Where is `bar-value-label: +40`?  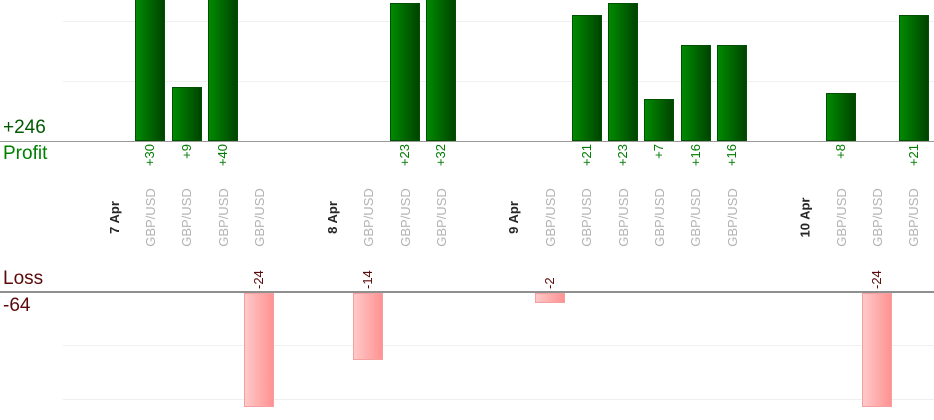
bar-value-label: +40 is located at coordinates (223, 155).